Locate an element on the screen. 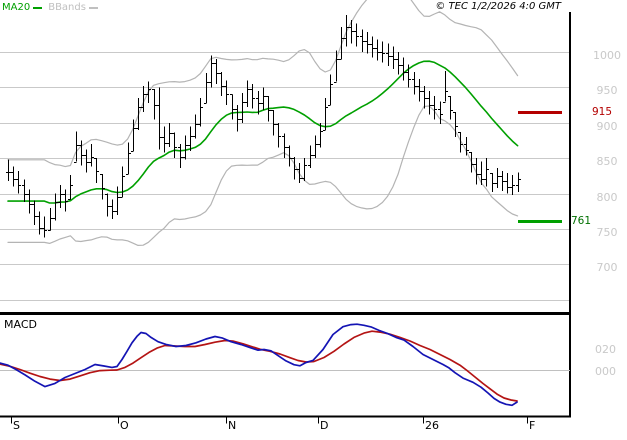 The image size is (627, 440). indicator-legend: MA20 BBands is located at coordinates (53, 7).